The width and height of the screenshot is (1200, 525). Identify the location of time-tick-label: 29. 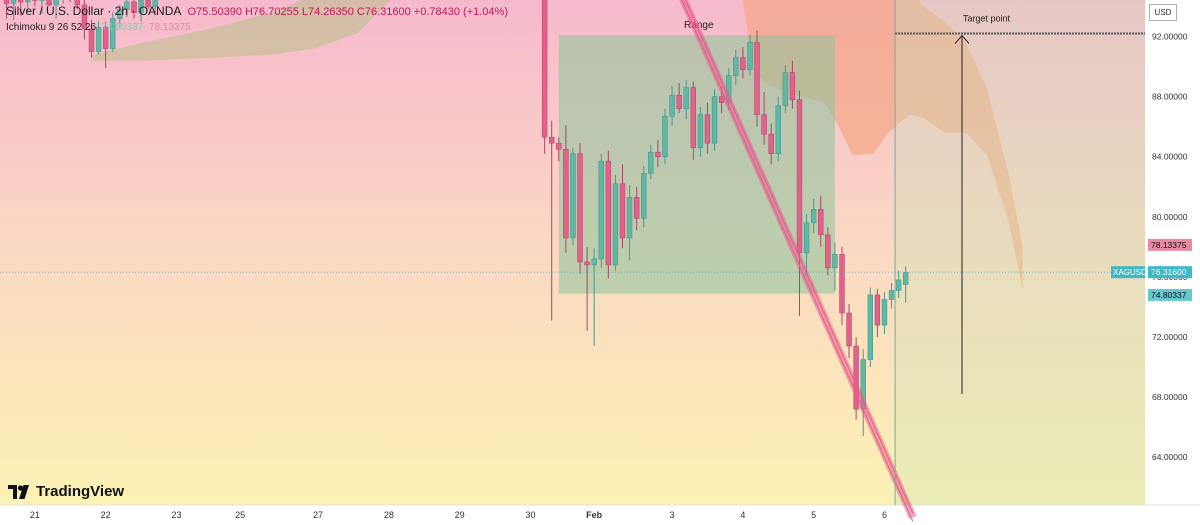
(460, 515).